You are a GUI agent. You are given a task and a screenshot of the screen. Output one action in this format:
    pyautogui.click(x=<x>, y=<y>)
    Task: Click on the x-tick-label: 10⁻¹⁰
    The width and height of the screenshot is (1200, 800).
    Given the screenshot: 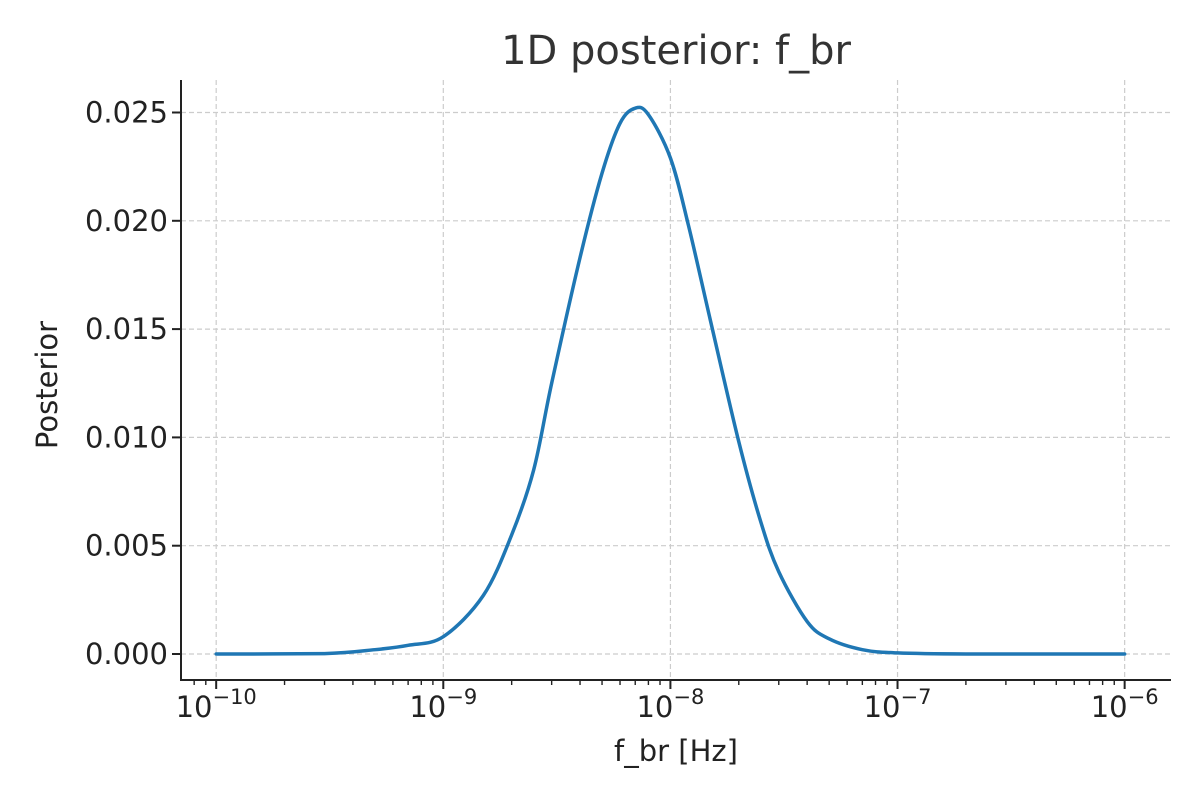 What is the action you would take?
    pyautogui.click(x=216, y=704)
    